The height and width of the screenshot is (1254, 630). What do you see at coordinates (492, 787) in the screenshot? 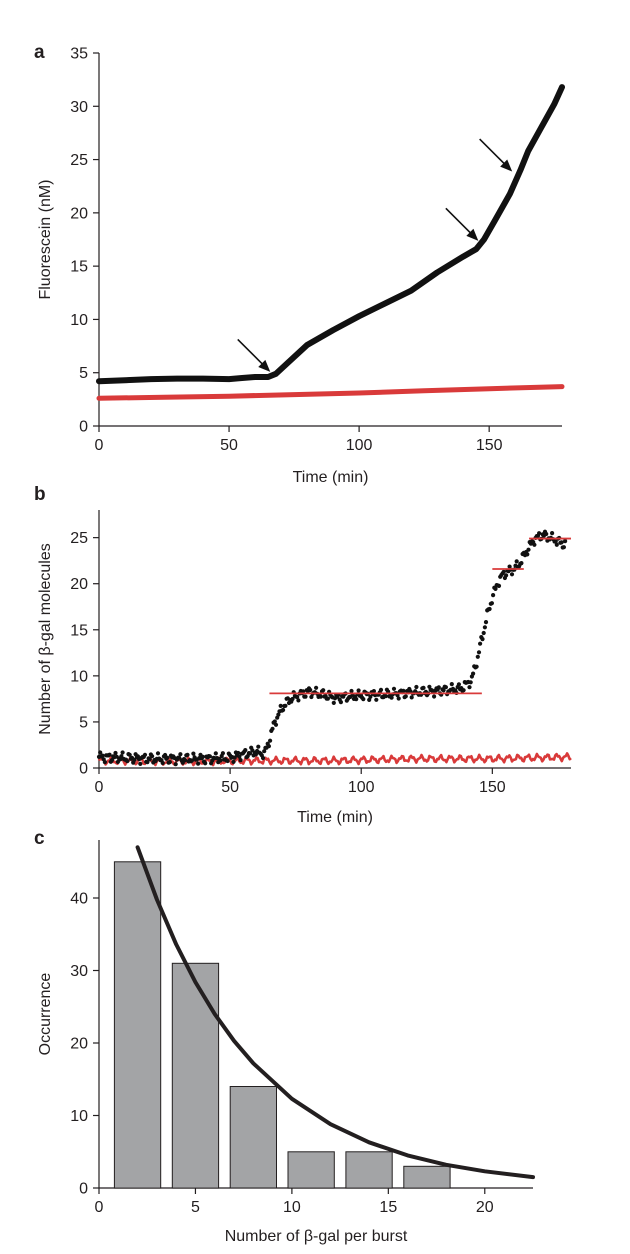
I see `x-tick-label: 150` at bounding box center [492, 787].